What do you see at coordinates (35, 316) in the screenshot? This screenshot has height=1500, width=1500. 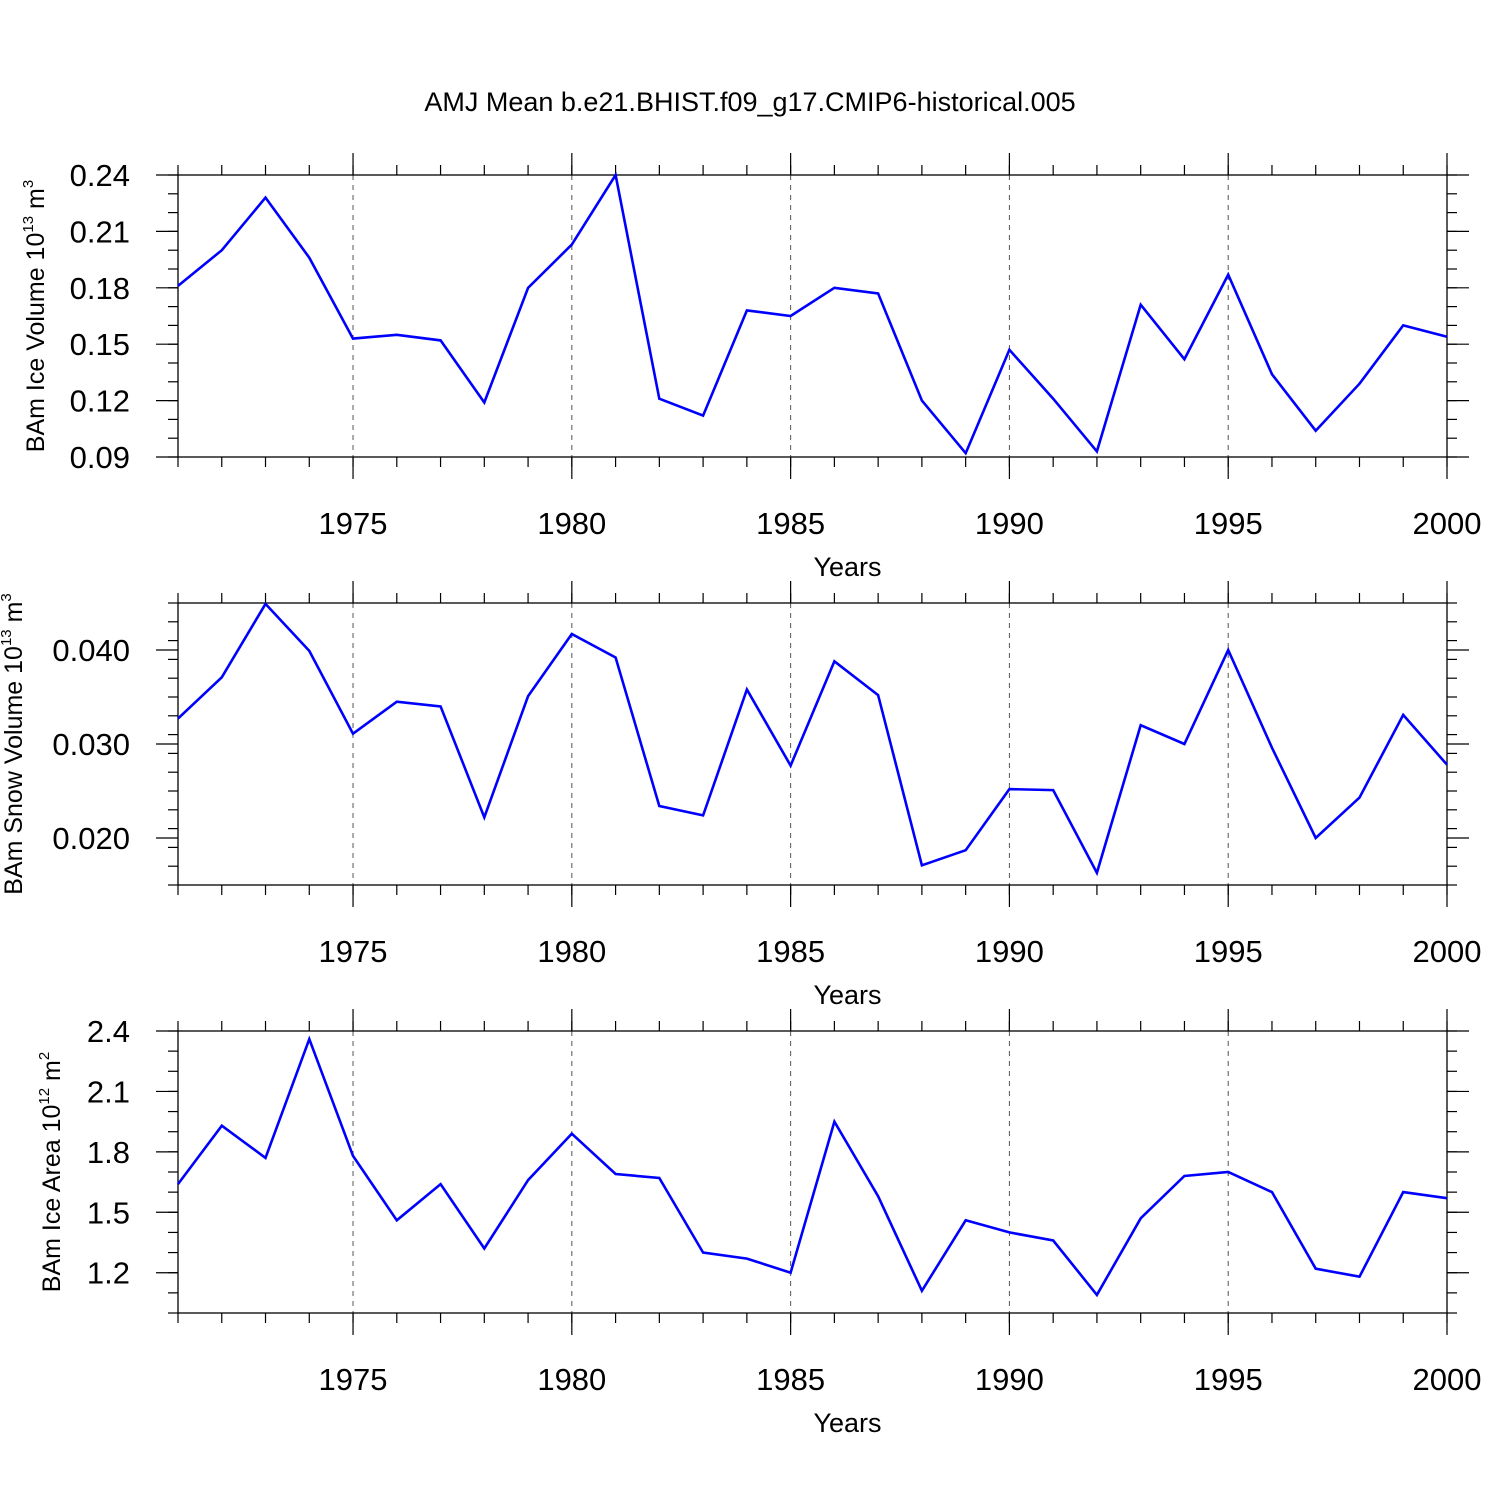 I see `y-axis-label: BAm Ice Volume 1013 m3` at bounding box center [35, 316].